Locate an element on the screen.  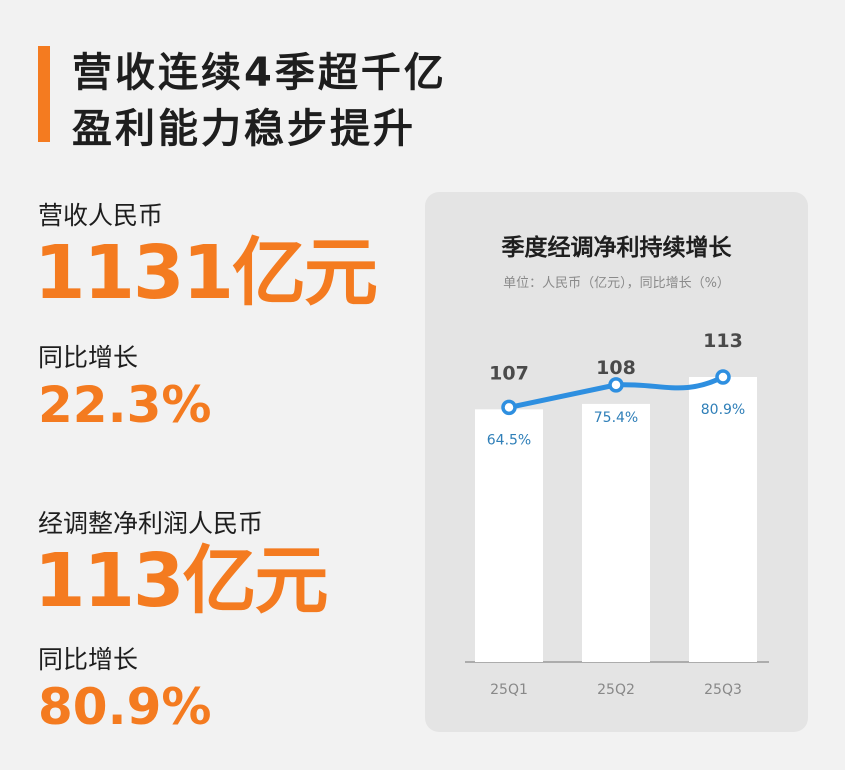
x-tick-label: 25Q3 is located at coordinates (723, 690).